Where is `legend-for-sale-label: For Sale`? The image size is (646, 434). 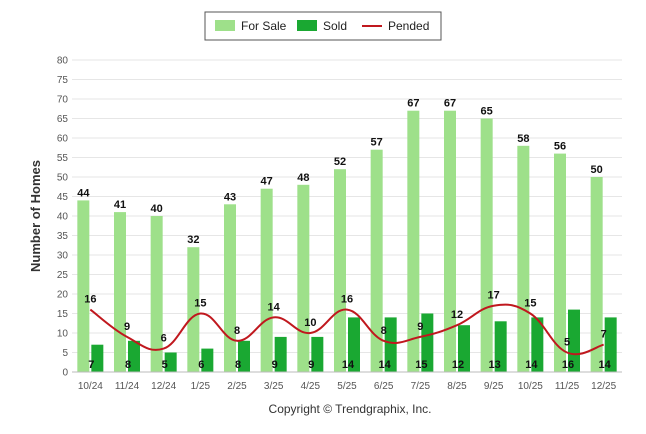
legend-for-sale-label: For Sale is located at coordinates (264, 26).